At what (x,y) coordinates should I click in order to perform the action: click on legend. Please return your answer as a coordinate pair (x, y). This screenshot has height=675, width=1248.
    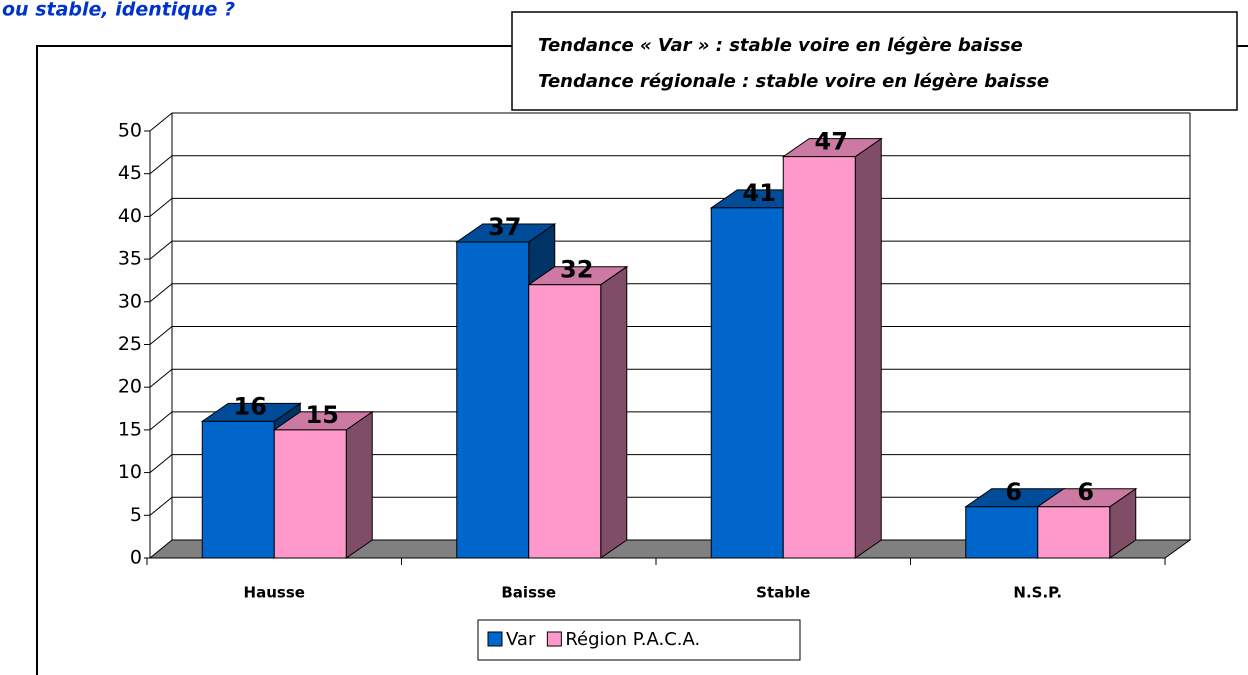
    Looking at the image, I should click on (639, 640).